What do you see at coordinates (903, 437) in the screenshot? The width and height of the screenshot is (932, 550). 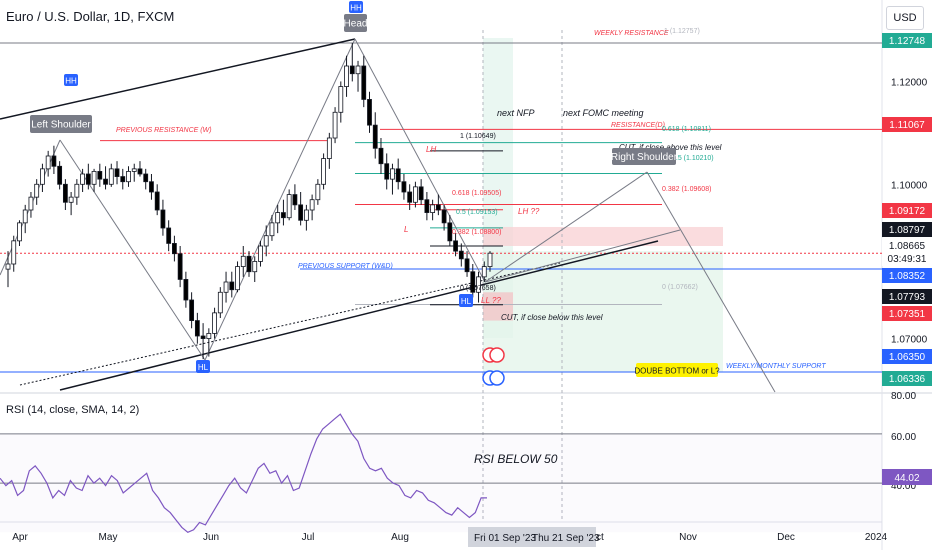 I see `rsi-tick-1: 60.00` at bounding box center [903, 437].